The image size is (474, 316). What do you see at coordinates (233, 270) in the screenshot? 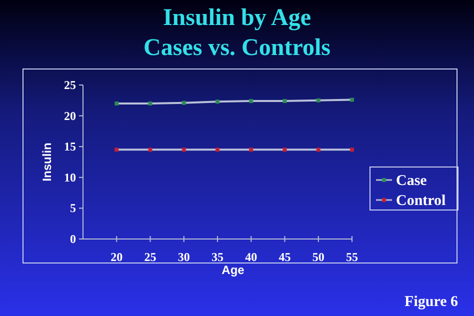
I see `x-axis-title: Age` at bounding box center [233, 270].